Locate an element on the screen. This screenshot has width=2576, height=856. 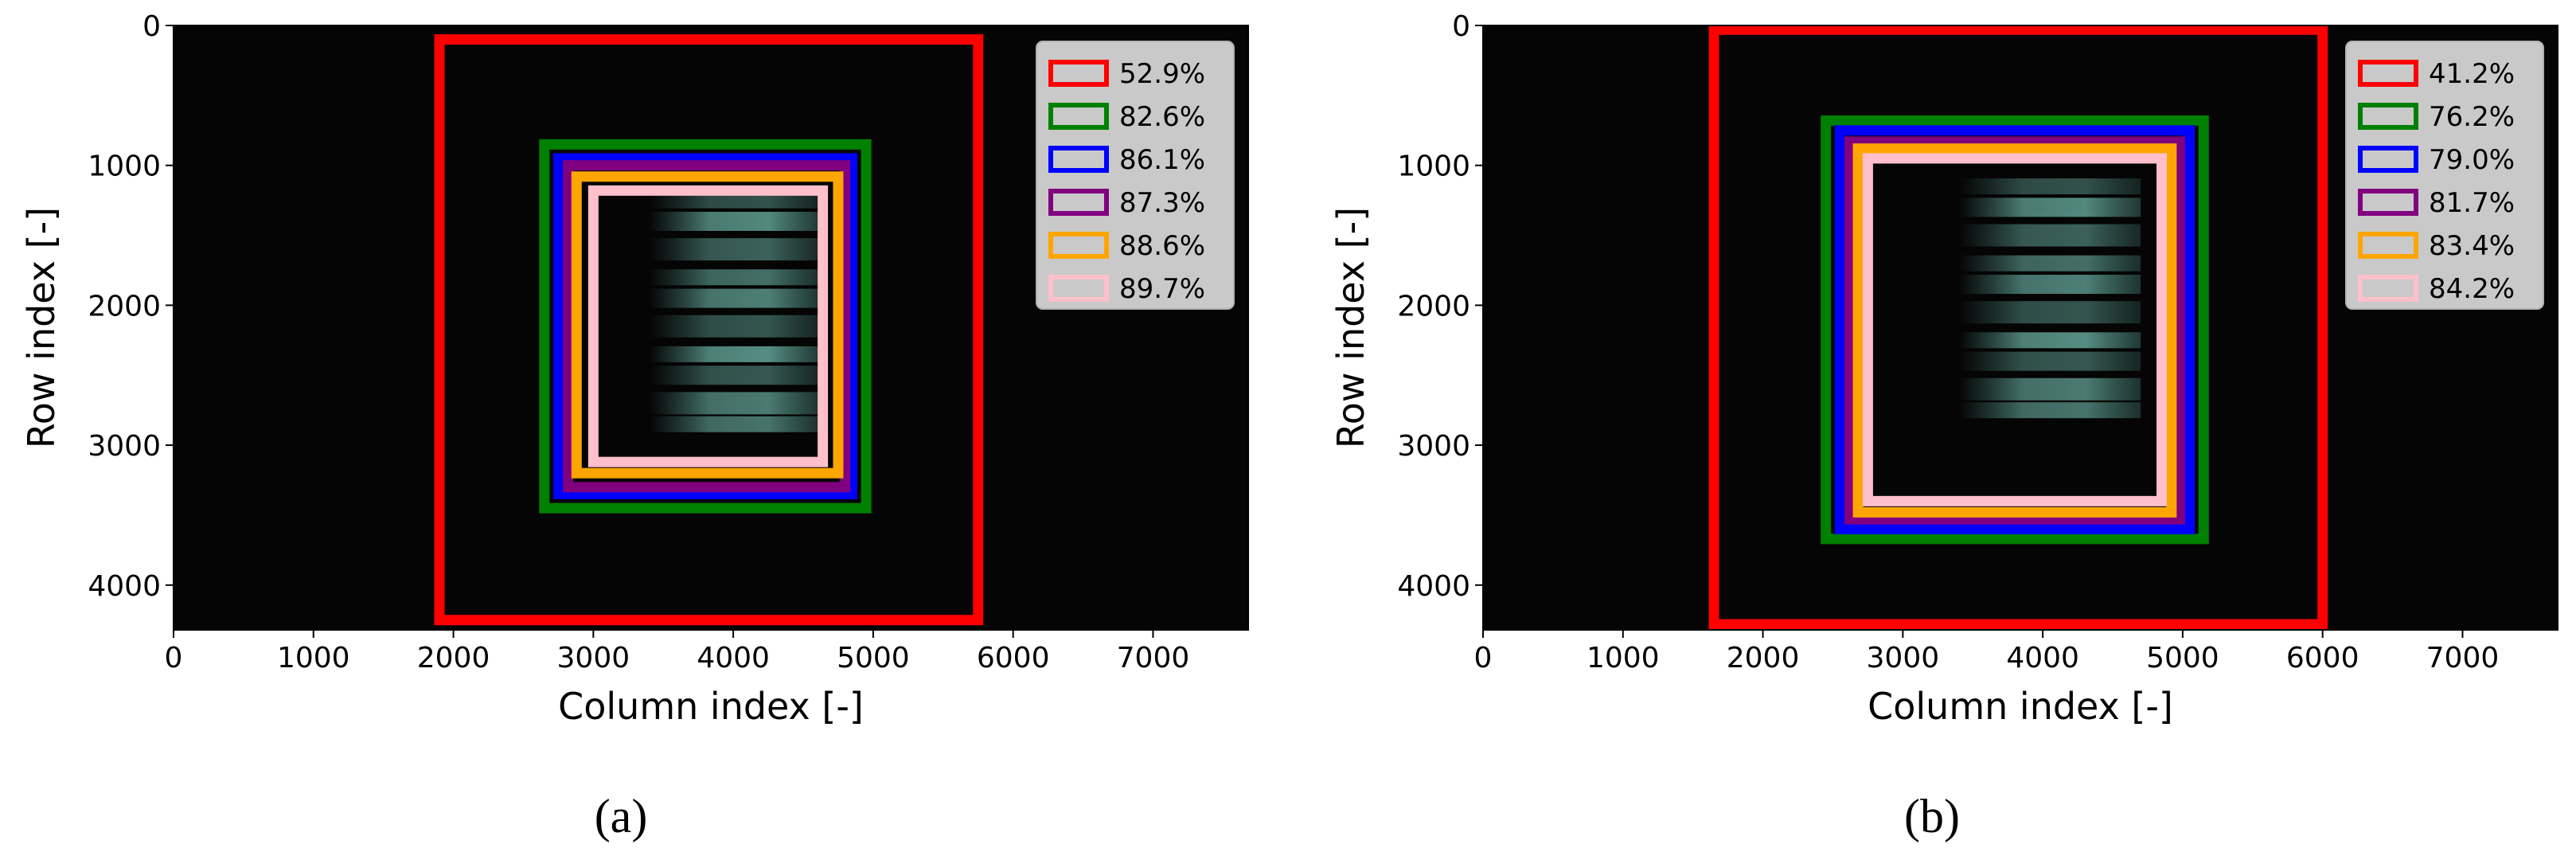
region-boxes is located at coordinates (709, 330).